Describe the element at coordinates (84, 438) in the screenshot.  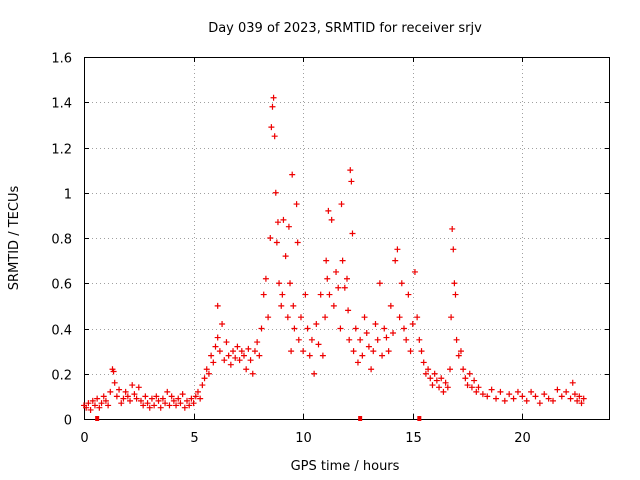
I see `x-tick-label: 0` at that location.